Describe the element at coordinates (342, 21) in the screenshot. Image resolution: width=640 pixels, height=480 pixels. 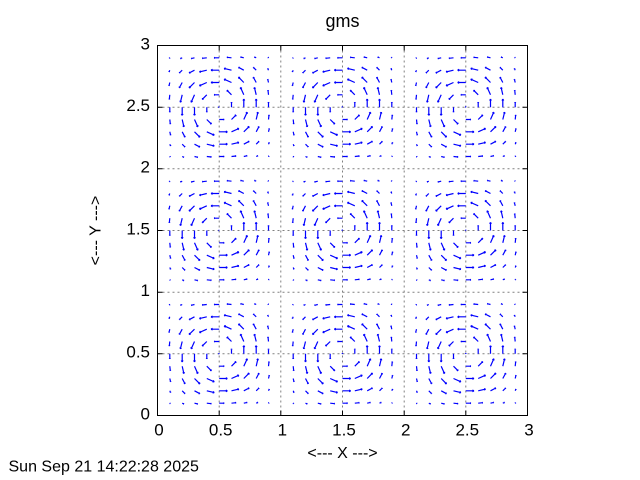
I see `svg-text: gms` at that location.